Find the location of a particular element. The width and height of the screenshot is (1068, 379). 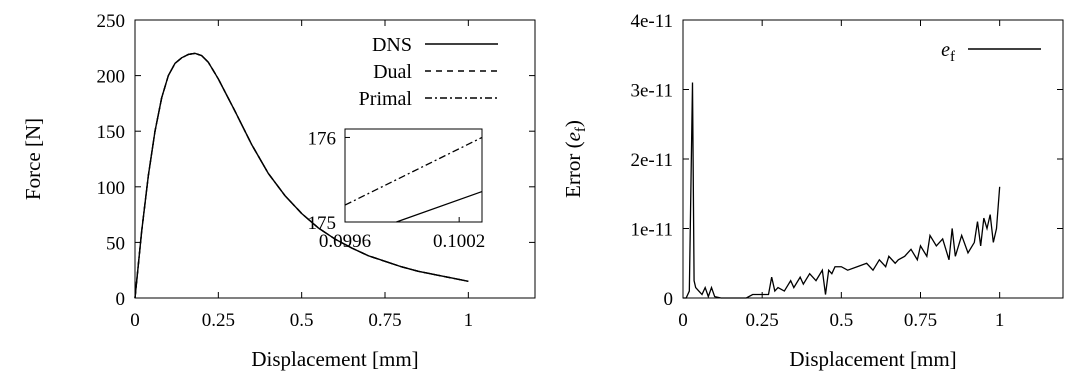

inset-y-tick-label: 176 is located at coordinates (322, 138).